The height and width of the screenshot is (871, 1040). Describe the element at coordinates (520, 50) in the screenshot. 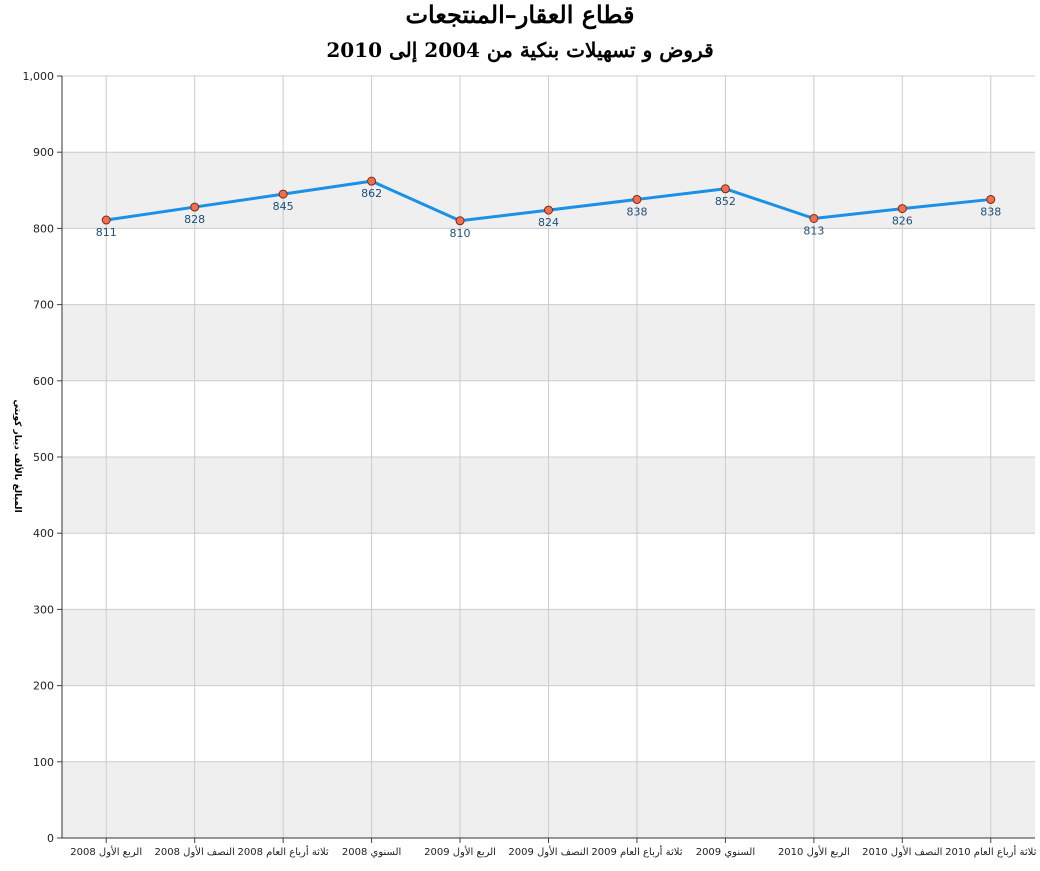

I see `chart-subtitle: قروض و تسهيلات بنكية من 2004 إلى 2010` at that location.